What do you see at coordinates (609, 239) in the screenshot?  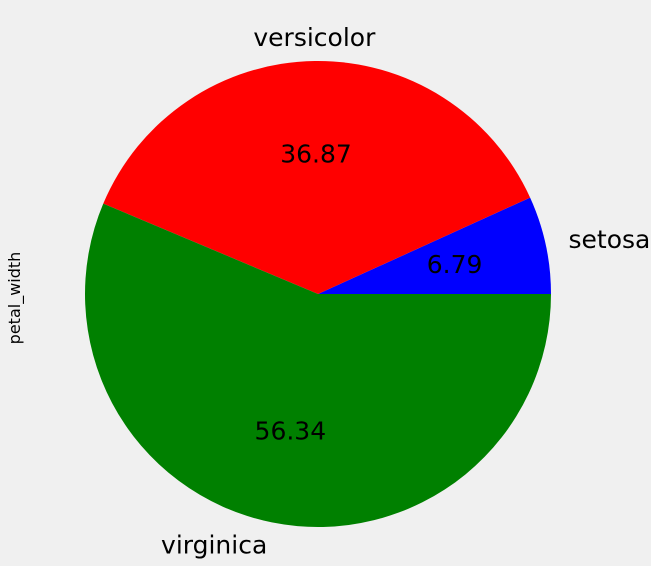 I see `slice-label-setosa: setosa` at bounding box center [609, 239].